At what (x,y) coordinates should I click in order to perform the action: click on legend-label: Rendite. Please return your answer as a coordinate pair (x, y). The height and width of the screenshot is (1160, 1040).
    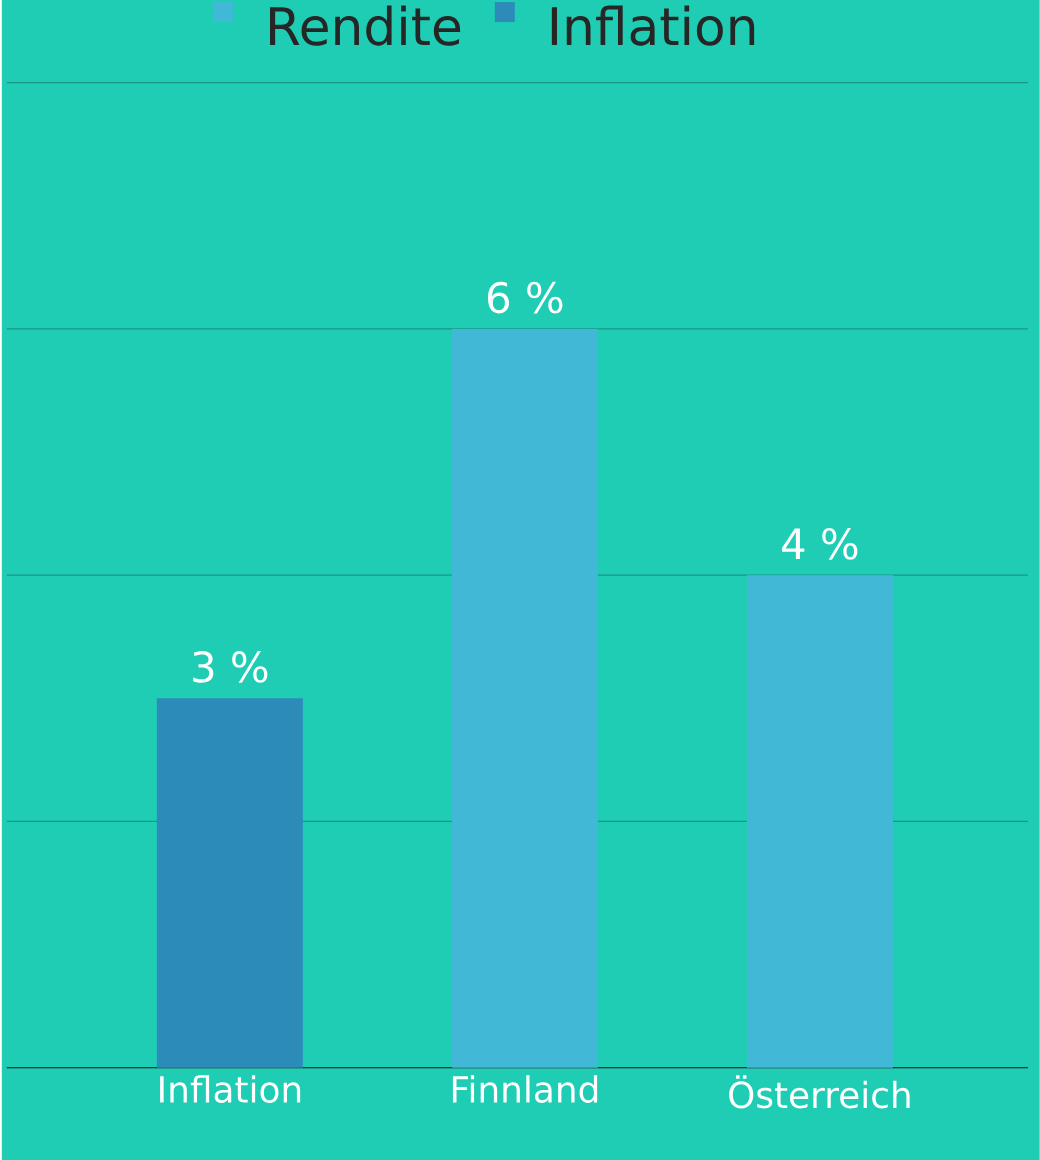
    Looking at the image, I should click on (365, 25).